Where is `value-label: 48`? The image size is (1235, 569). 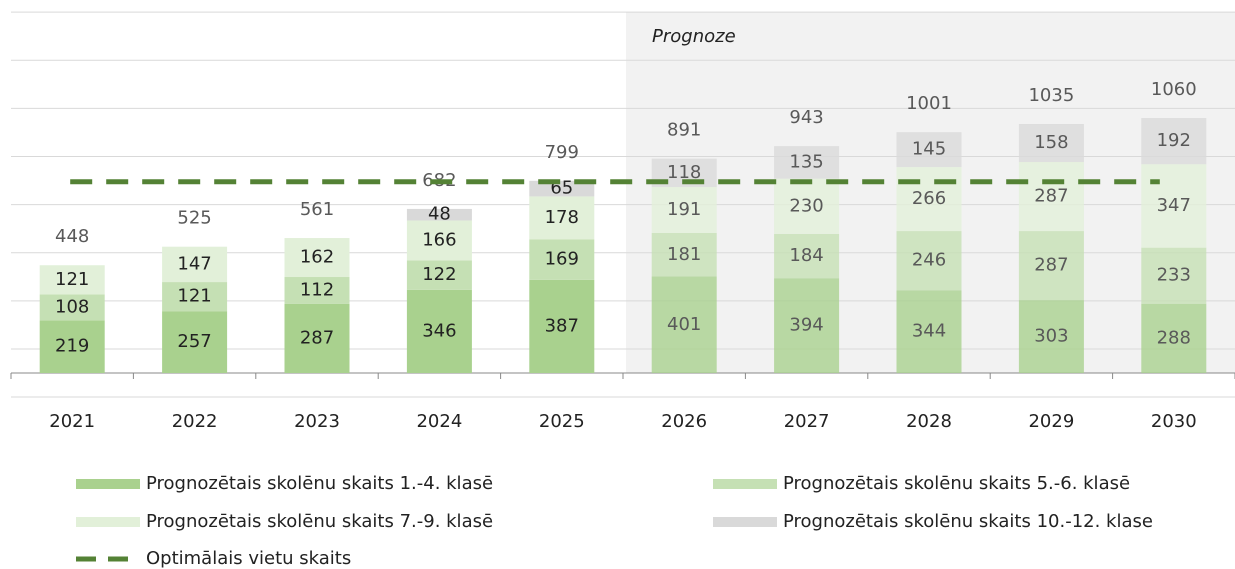 value-label: 48 is located at coordinates (439, 214).